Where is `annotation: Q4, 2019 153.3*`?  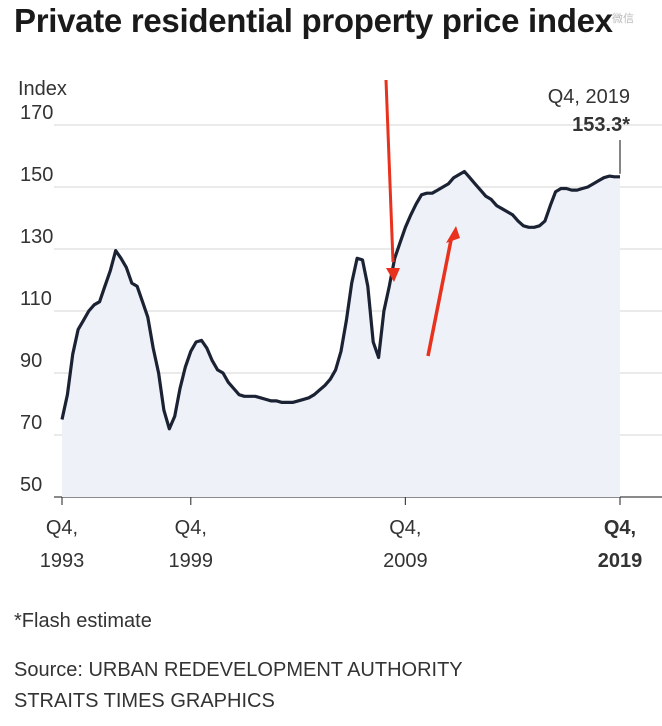 annotation: Q4, 2019 153.3* is located at coordinates (589, 130).